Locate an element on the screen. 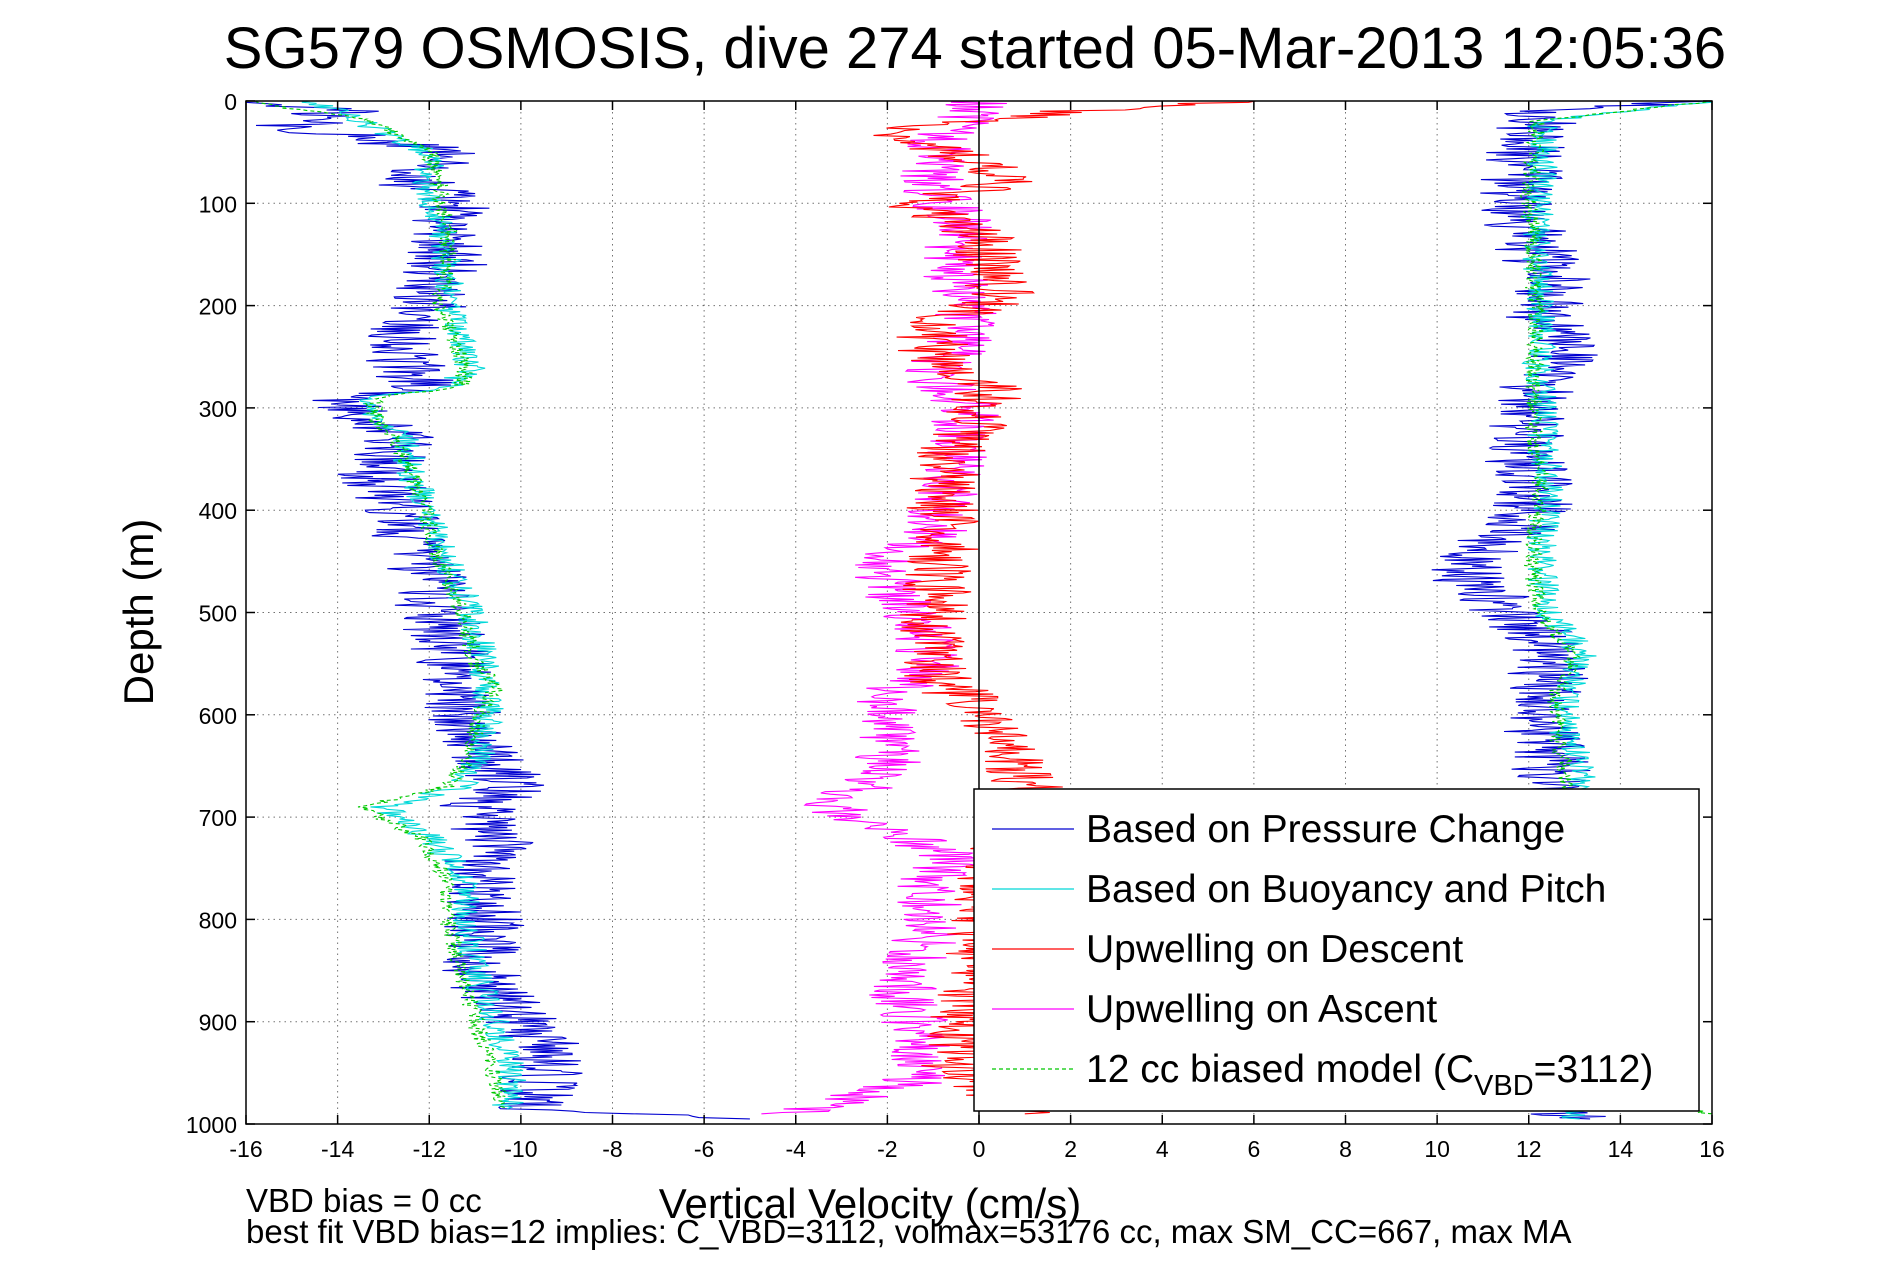 The height and width of the screenshot is (1262, 1891). y-tick-label: 600 is located at coordinates (218, 716).